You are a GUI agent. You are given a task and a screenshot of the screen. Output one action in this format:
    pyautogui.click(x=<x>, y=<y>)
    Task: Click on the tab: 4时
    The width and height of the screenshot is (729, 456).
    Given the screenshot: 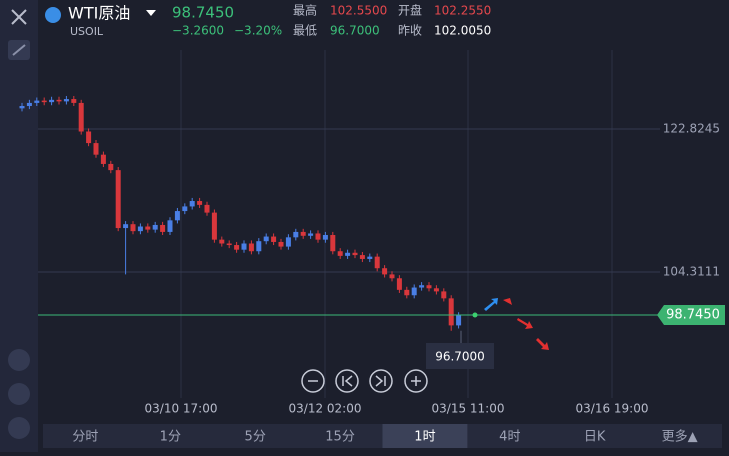 What is the action you would take?
    pyautogui.click(x=509, y=437)
    